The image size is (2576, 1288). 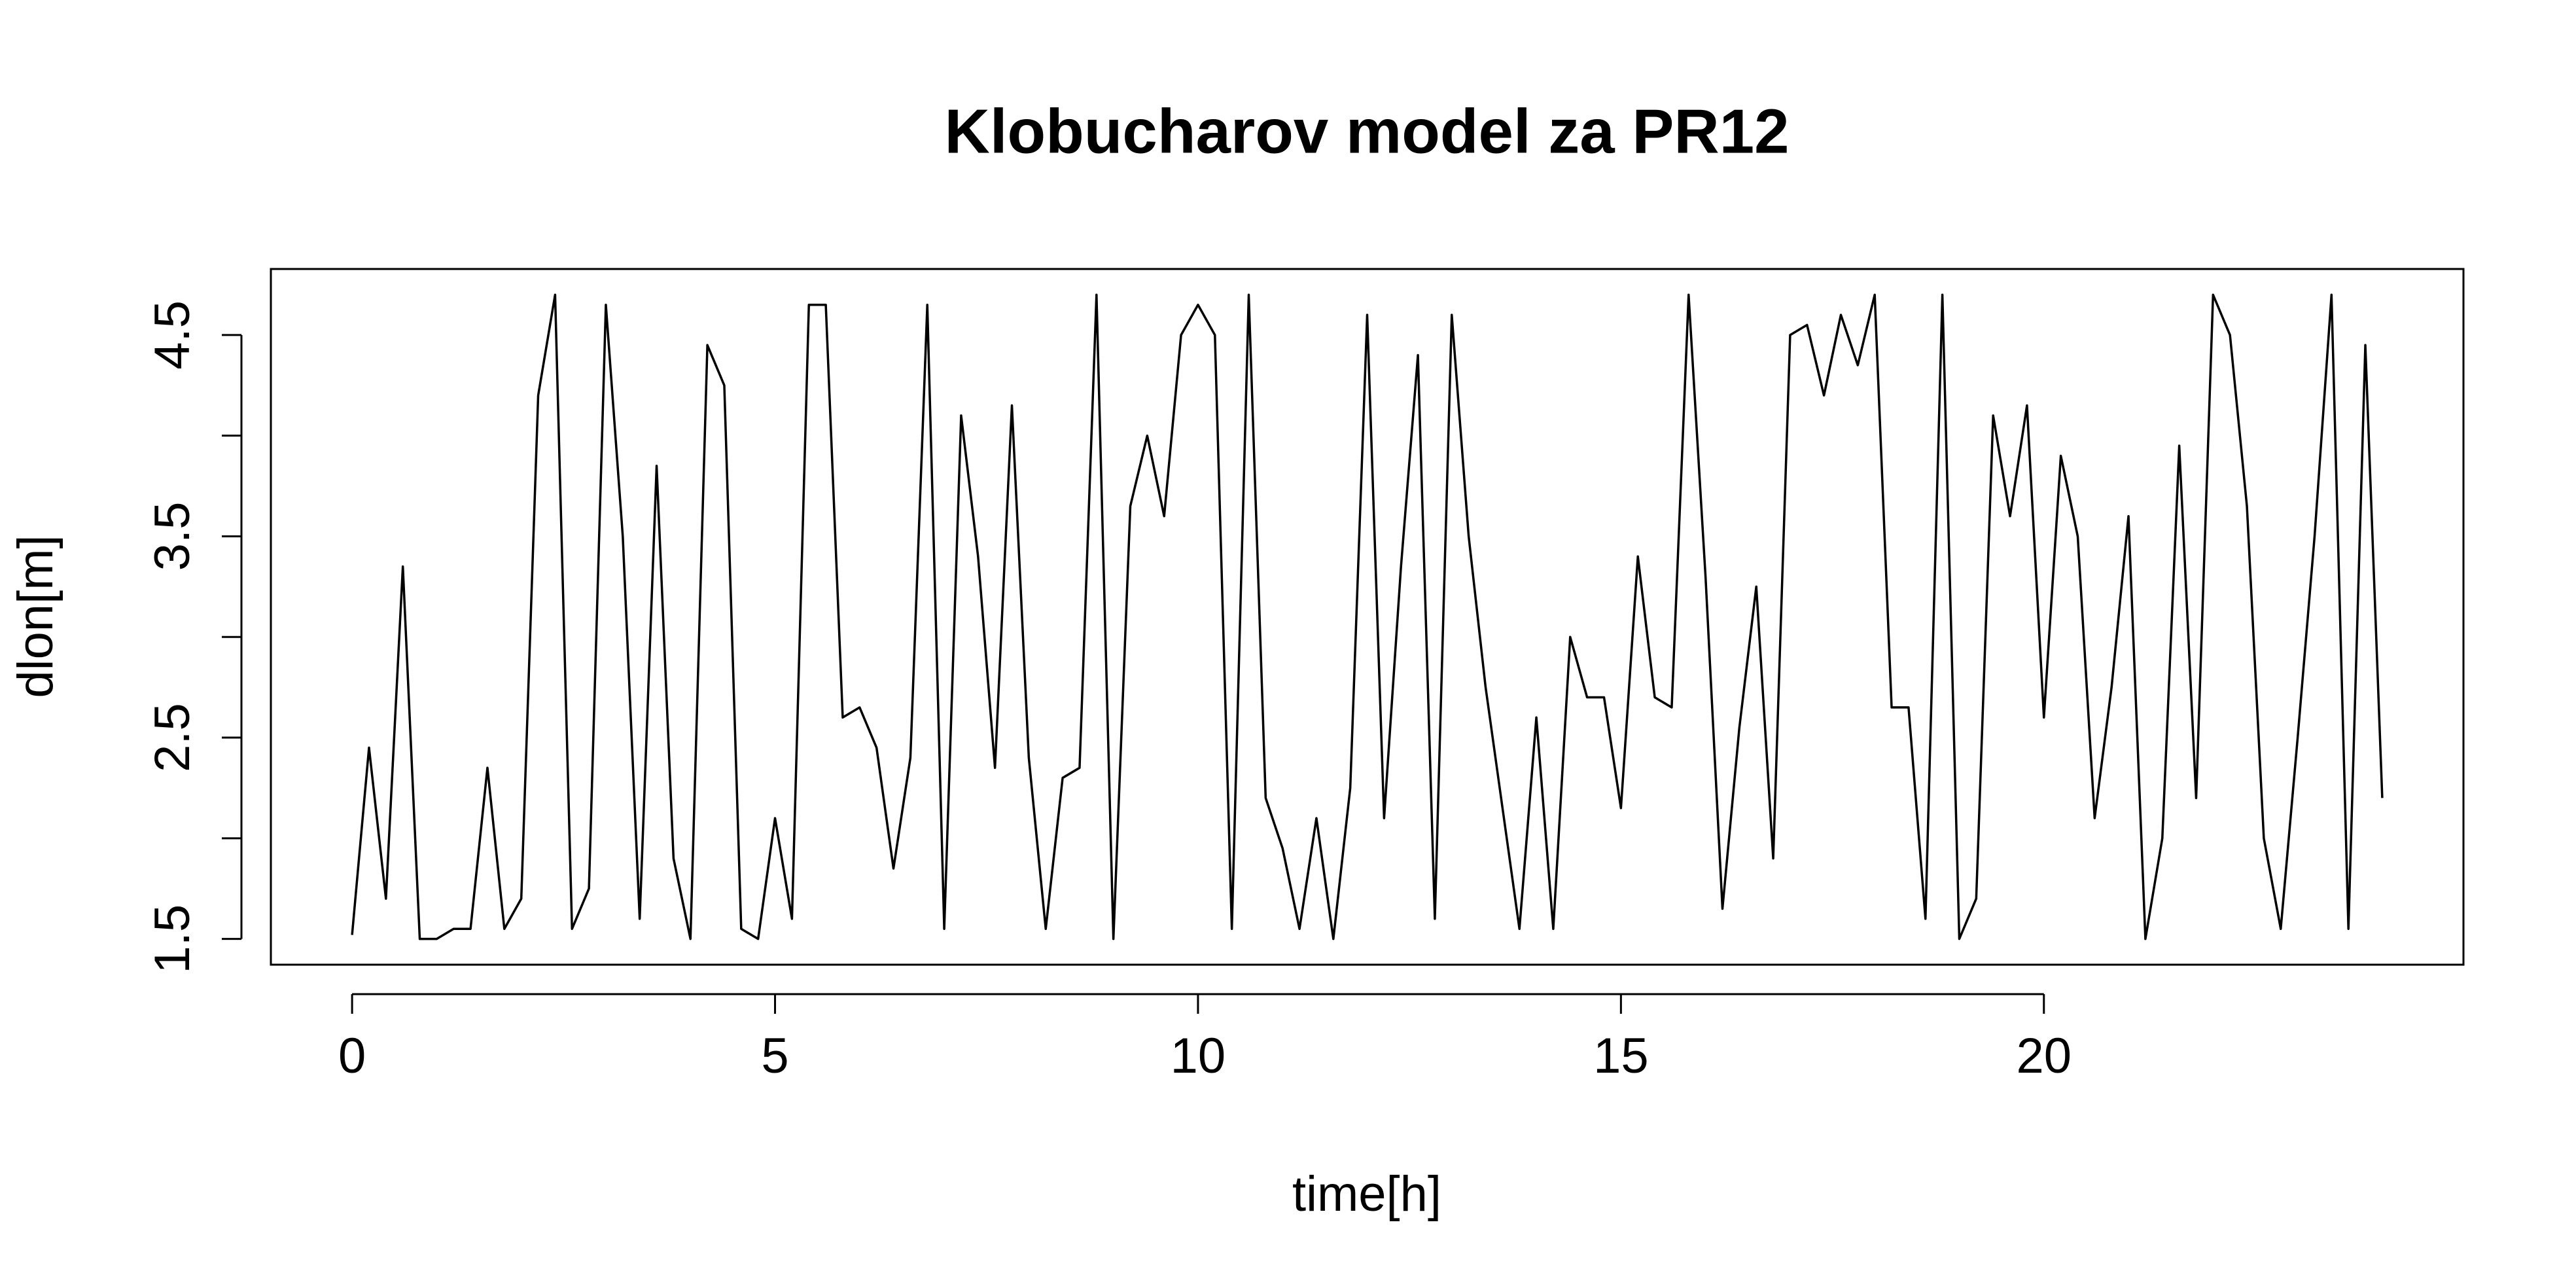 I want to click on x-tick-label: 0, so click(x=352, y=1056).